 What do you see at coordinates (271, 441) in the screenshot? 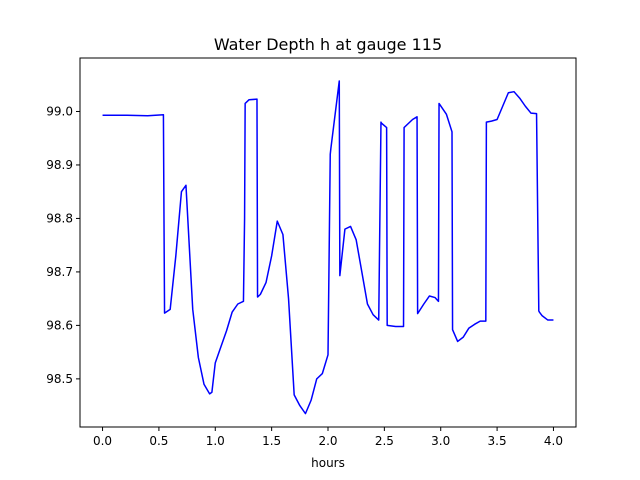
I see `x-tick-label: 1.5` at bounding box center [271, 441].